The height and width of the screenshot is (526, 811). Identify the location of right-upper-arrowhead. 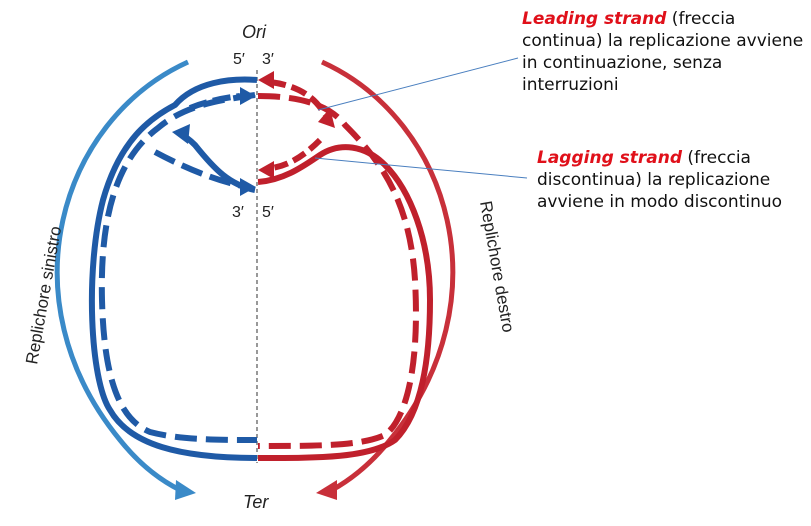
(326, 118).